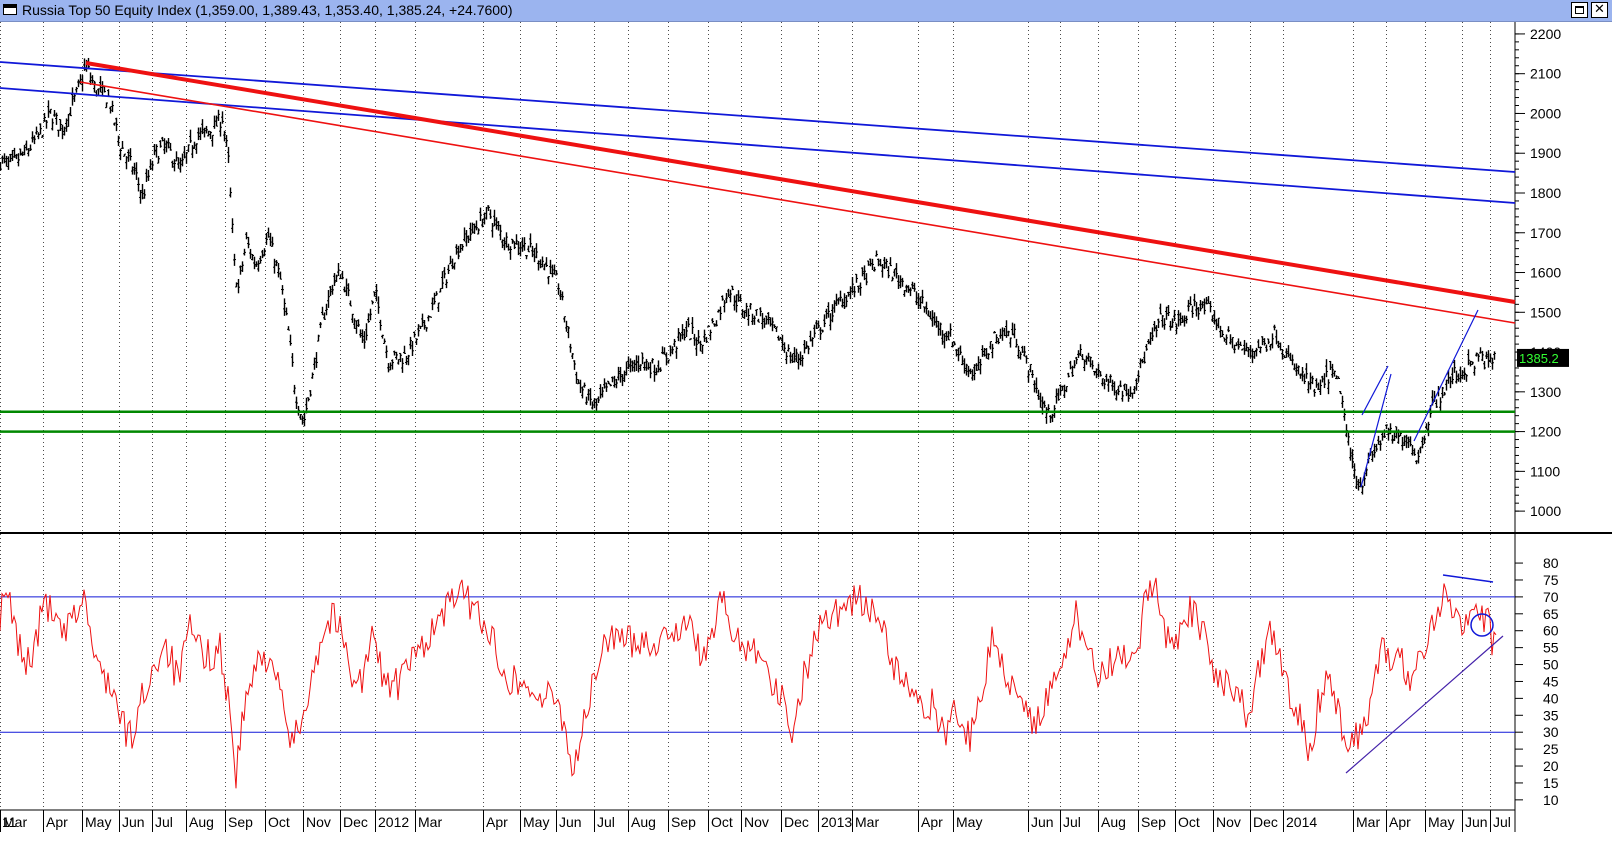 The width and height of the screenshot is (1612, 854). I want to click on x-tick-label: Mar, so click(15, 822).